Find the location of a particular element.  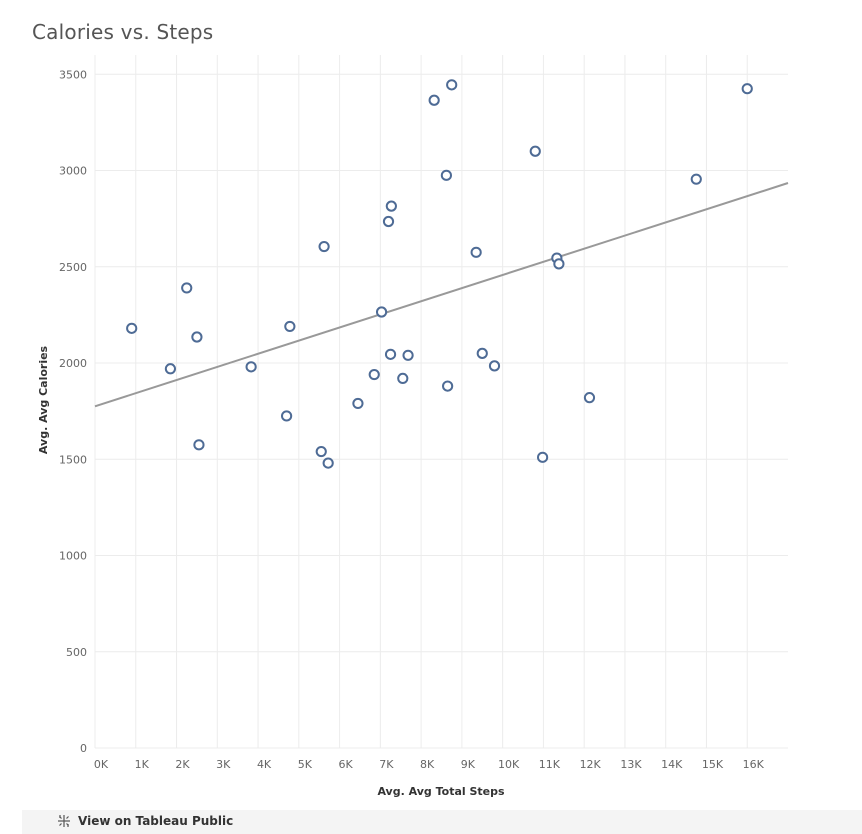

y-tick-label: 3500 is located at coordinates (73, 74).